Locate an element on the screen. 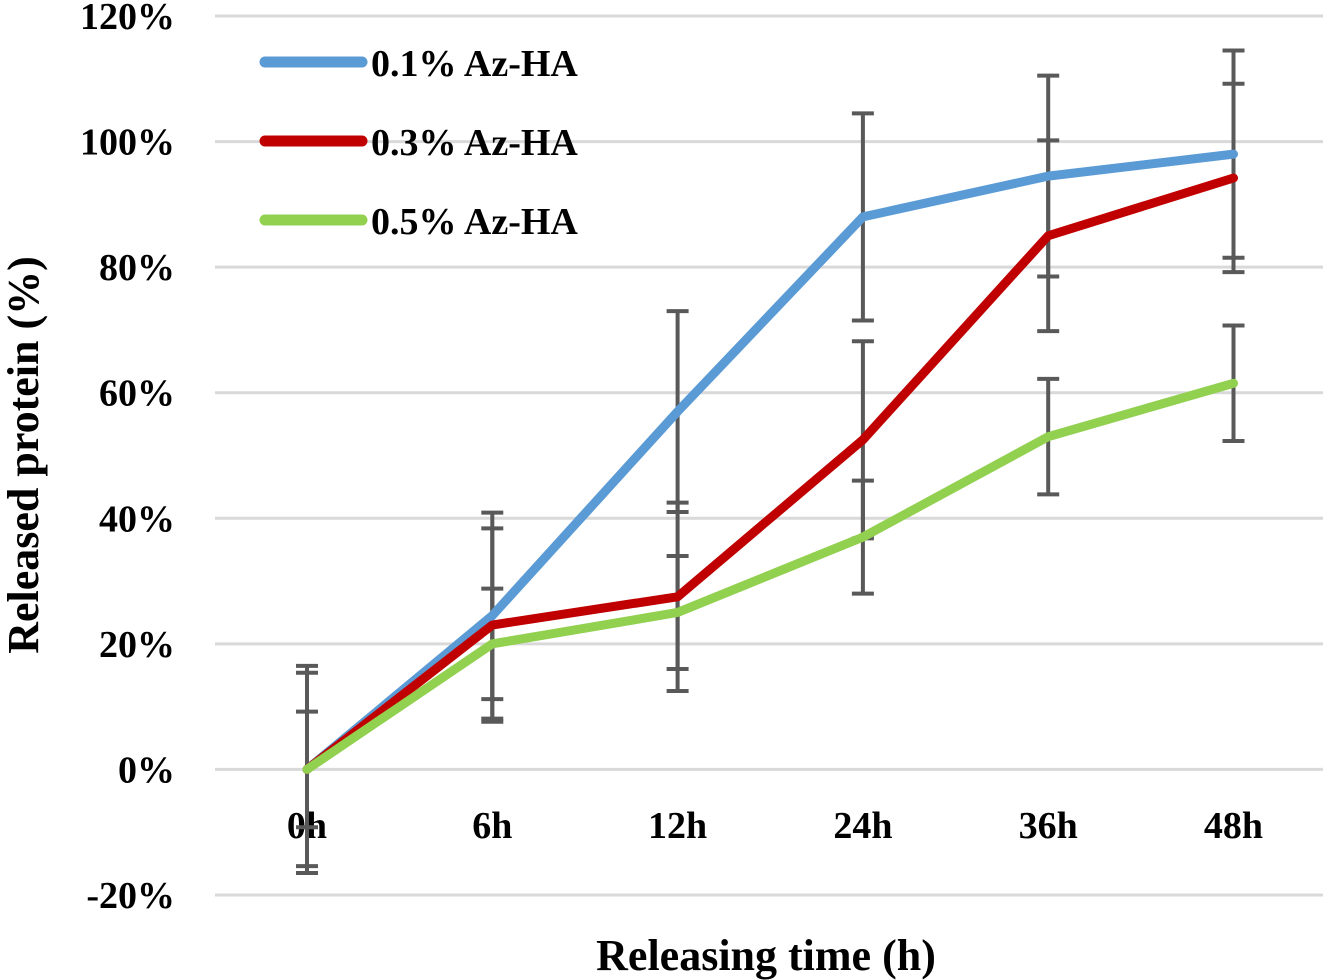 The image size is (1323, 980). x-tick-labels: 0h6h12h24h36h48h is located at coordinates (775, 826).